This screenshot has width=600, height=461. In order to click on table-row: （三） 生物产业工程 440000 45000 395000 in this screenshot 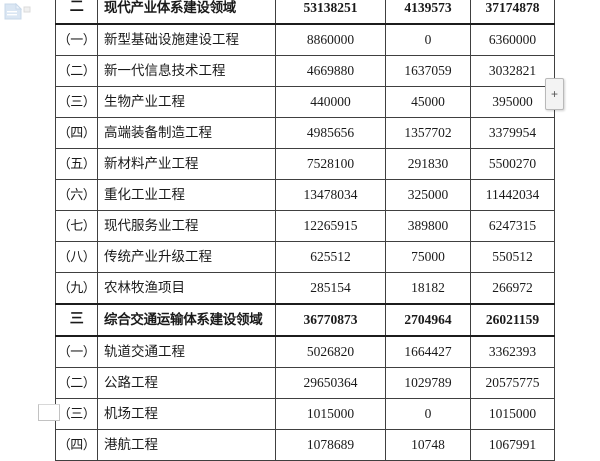, I will do `click(305, 102)`.